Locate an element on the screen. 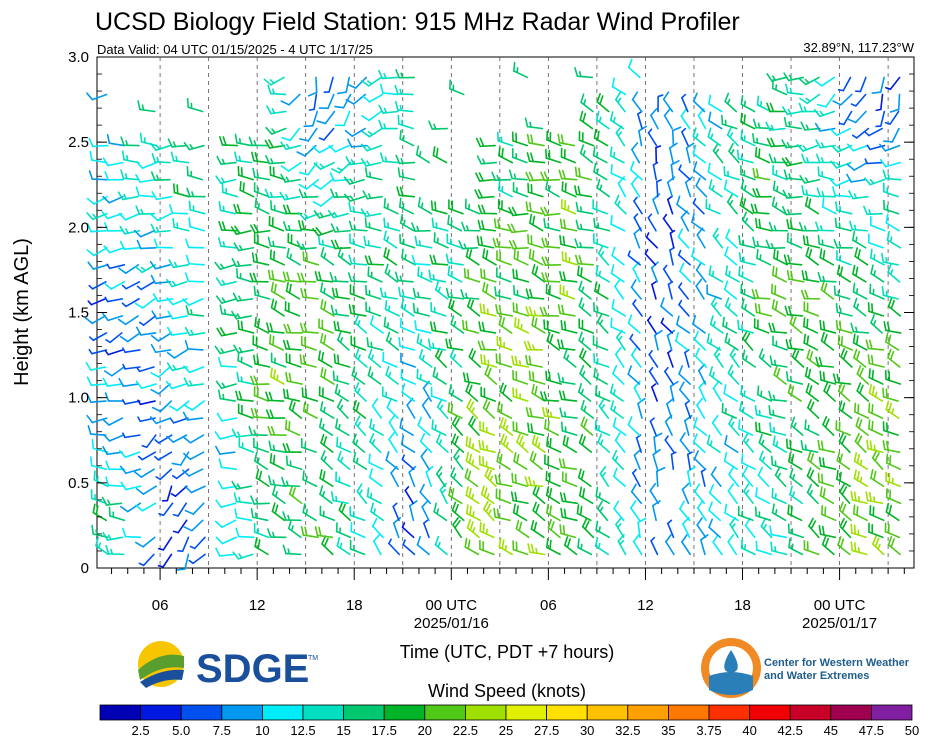  x-tick-label: 12 is located at coordinates (645, 605).